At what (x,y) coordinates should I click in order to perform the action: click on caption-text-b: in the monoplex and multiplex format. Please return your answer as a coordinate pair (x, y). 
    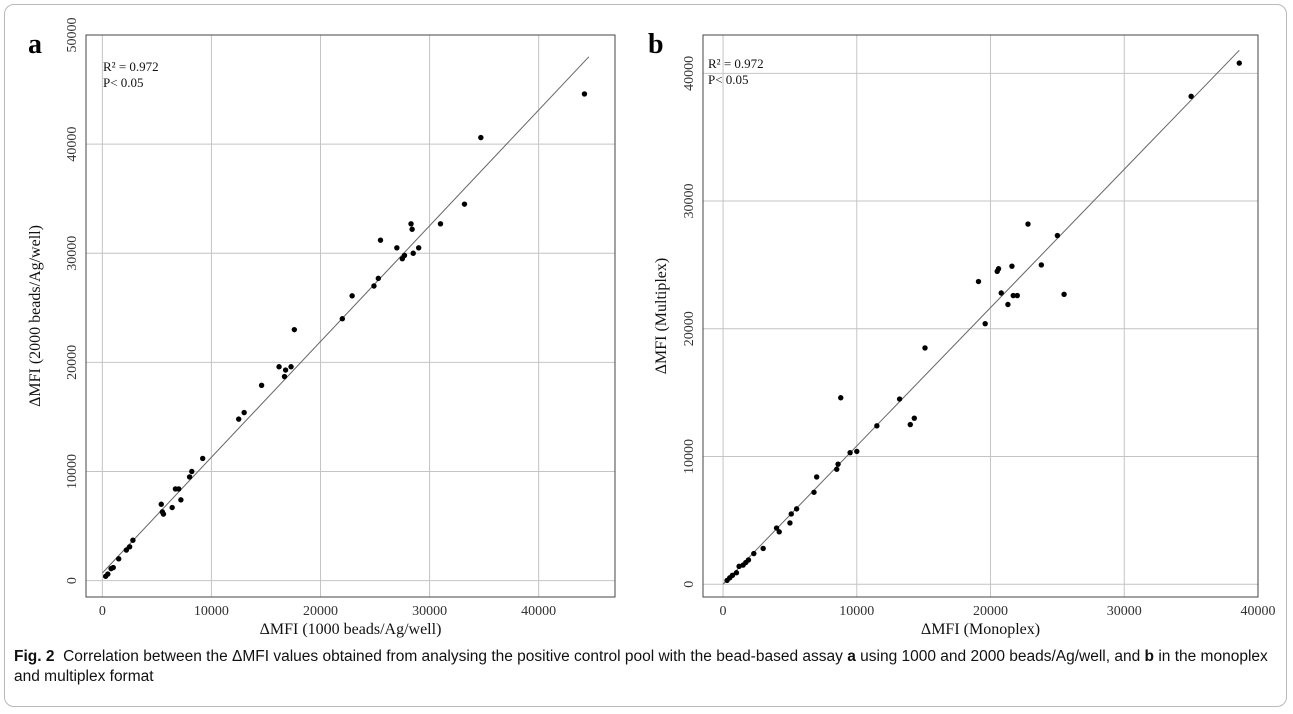
    Looking at the image, I should click on (641, 666).